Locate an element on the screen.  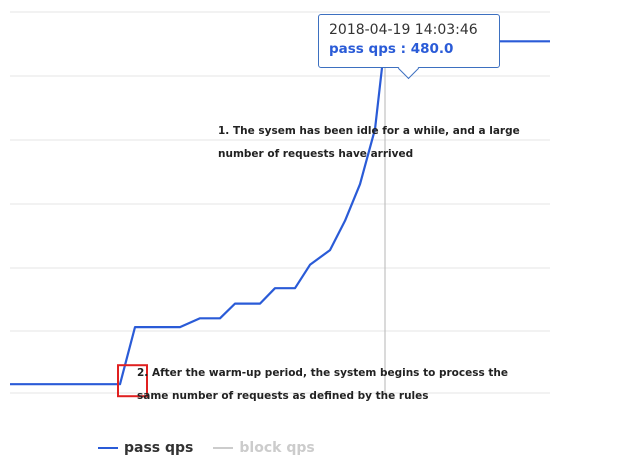
legend-swatch-pass-qps is located at coordinates (108, 448).